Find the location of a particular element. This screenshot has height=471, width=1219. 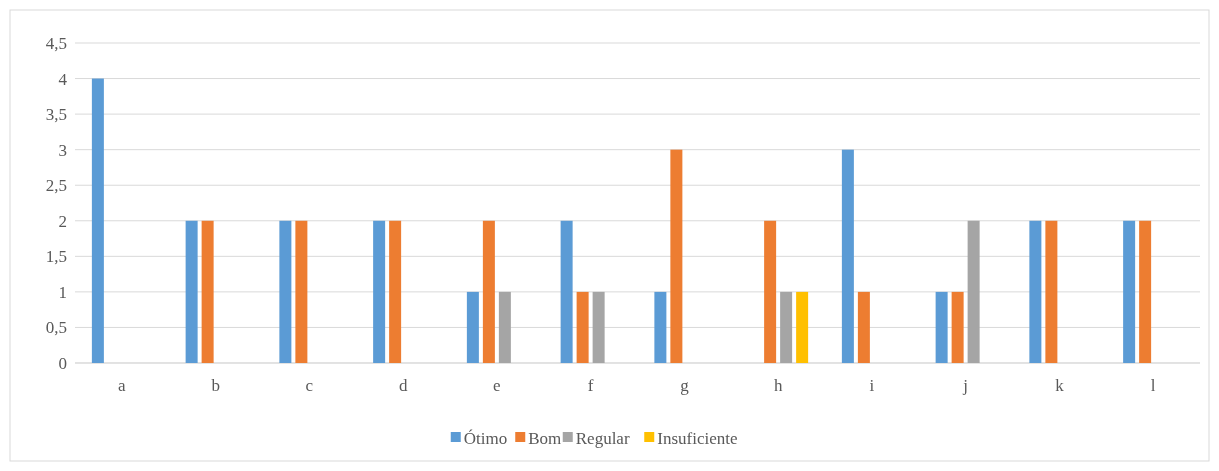

x-tick-label: c is located at coordinates (309, 385).